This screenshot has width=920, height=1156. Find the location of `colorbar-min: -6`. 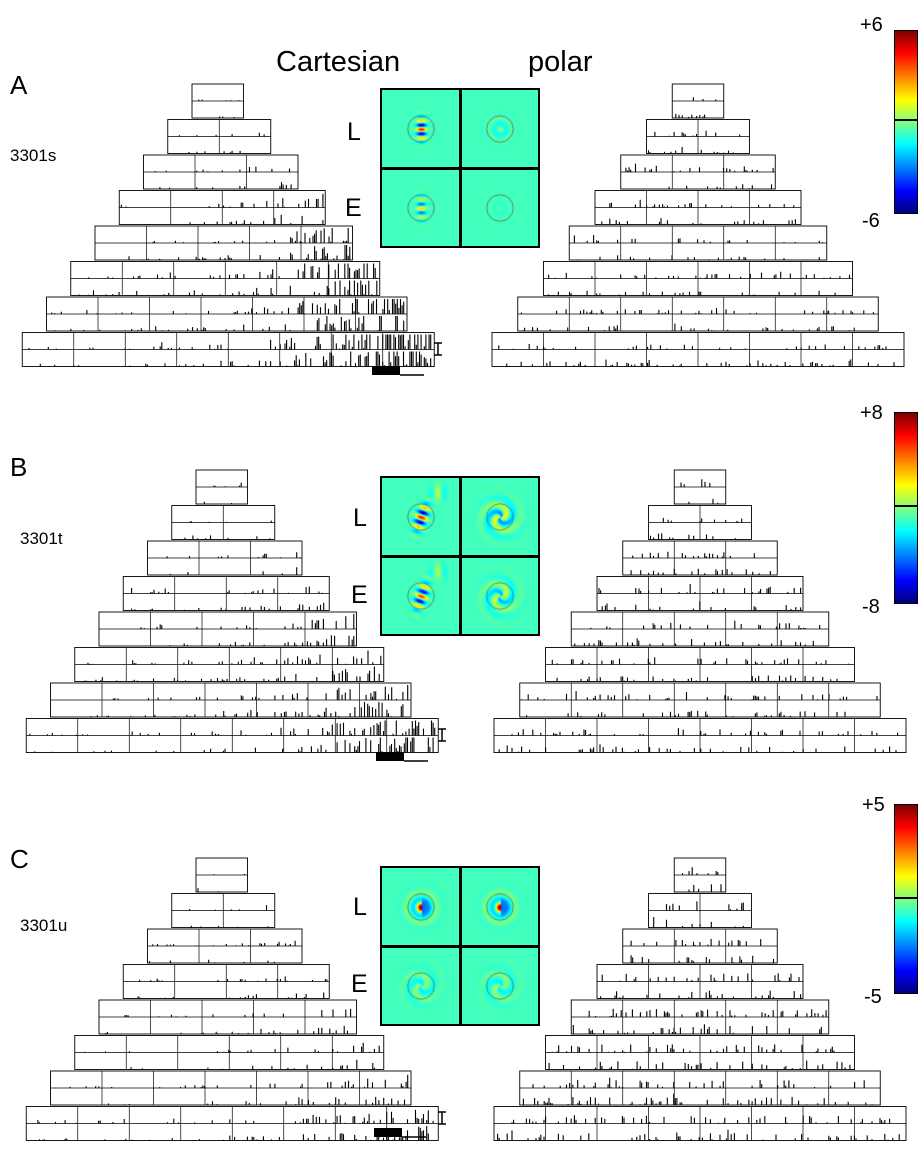

colorbar-min: -6 is located at coordinates (871, 221).